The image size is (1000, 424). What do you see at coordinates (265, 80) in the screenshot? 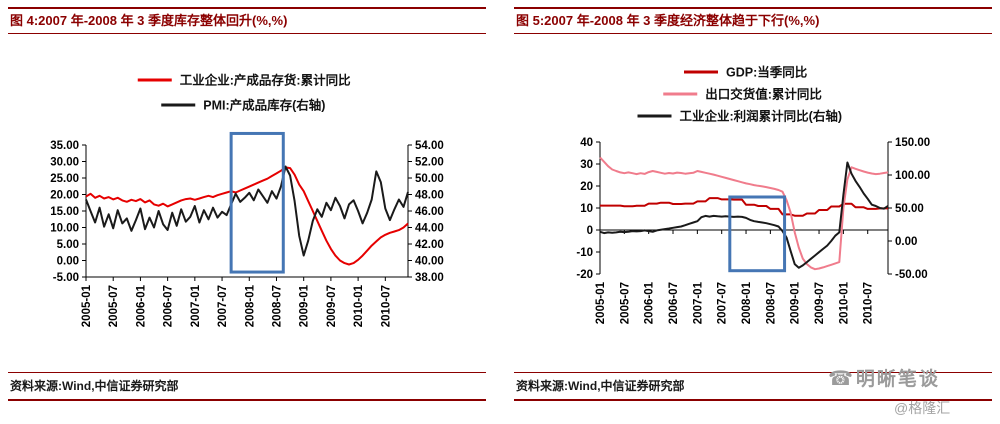
I see `legend-label-0: 工业企业:产成品存货:累计同比` at bounding box center [265, 80].